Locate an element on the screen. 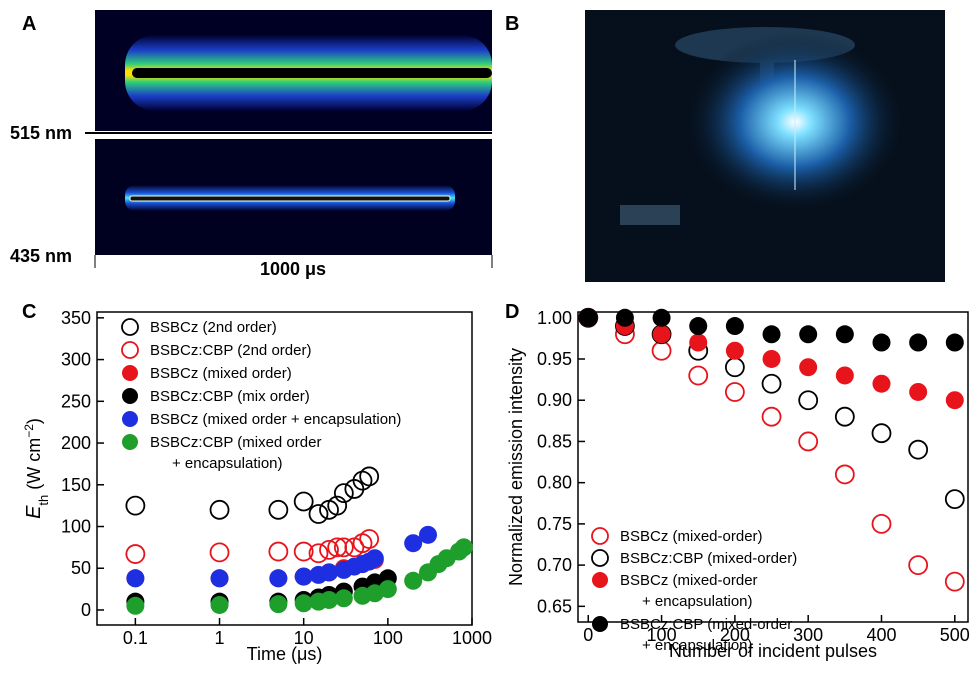 The width and height of the screenshot is (973, 678). x-tick-label: 500 is located at coordinates (955, 635).